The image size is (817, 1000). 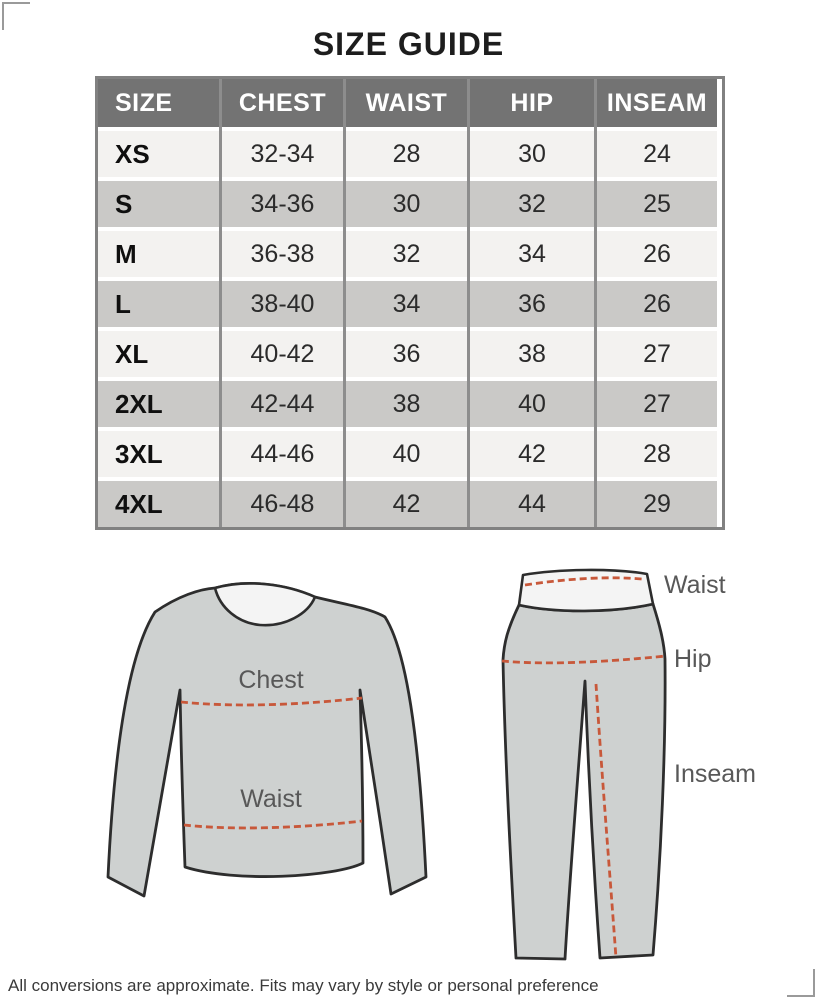 What do you see at coordinates (271, 799) in the screenshot?
I see `shirt-waist-label: Waist` at bounding box center [271, 799].